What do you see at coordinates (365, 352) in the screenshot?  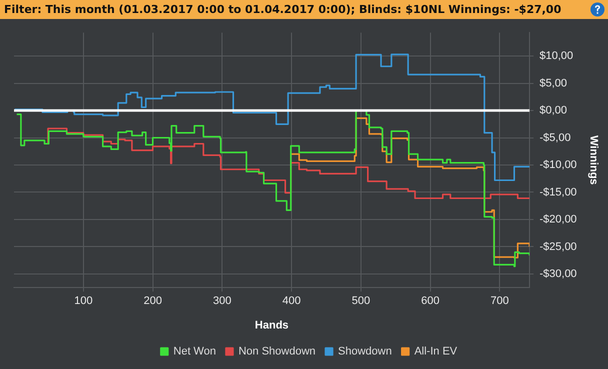 I see `legend-label: Showdown` at bounding box center [365, 352].